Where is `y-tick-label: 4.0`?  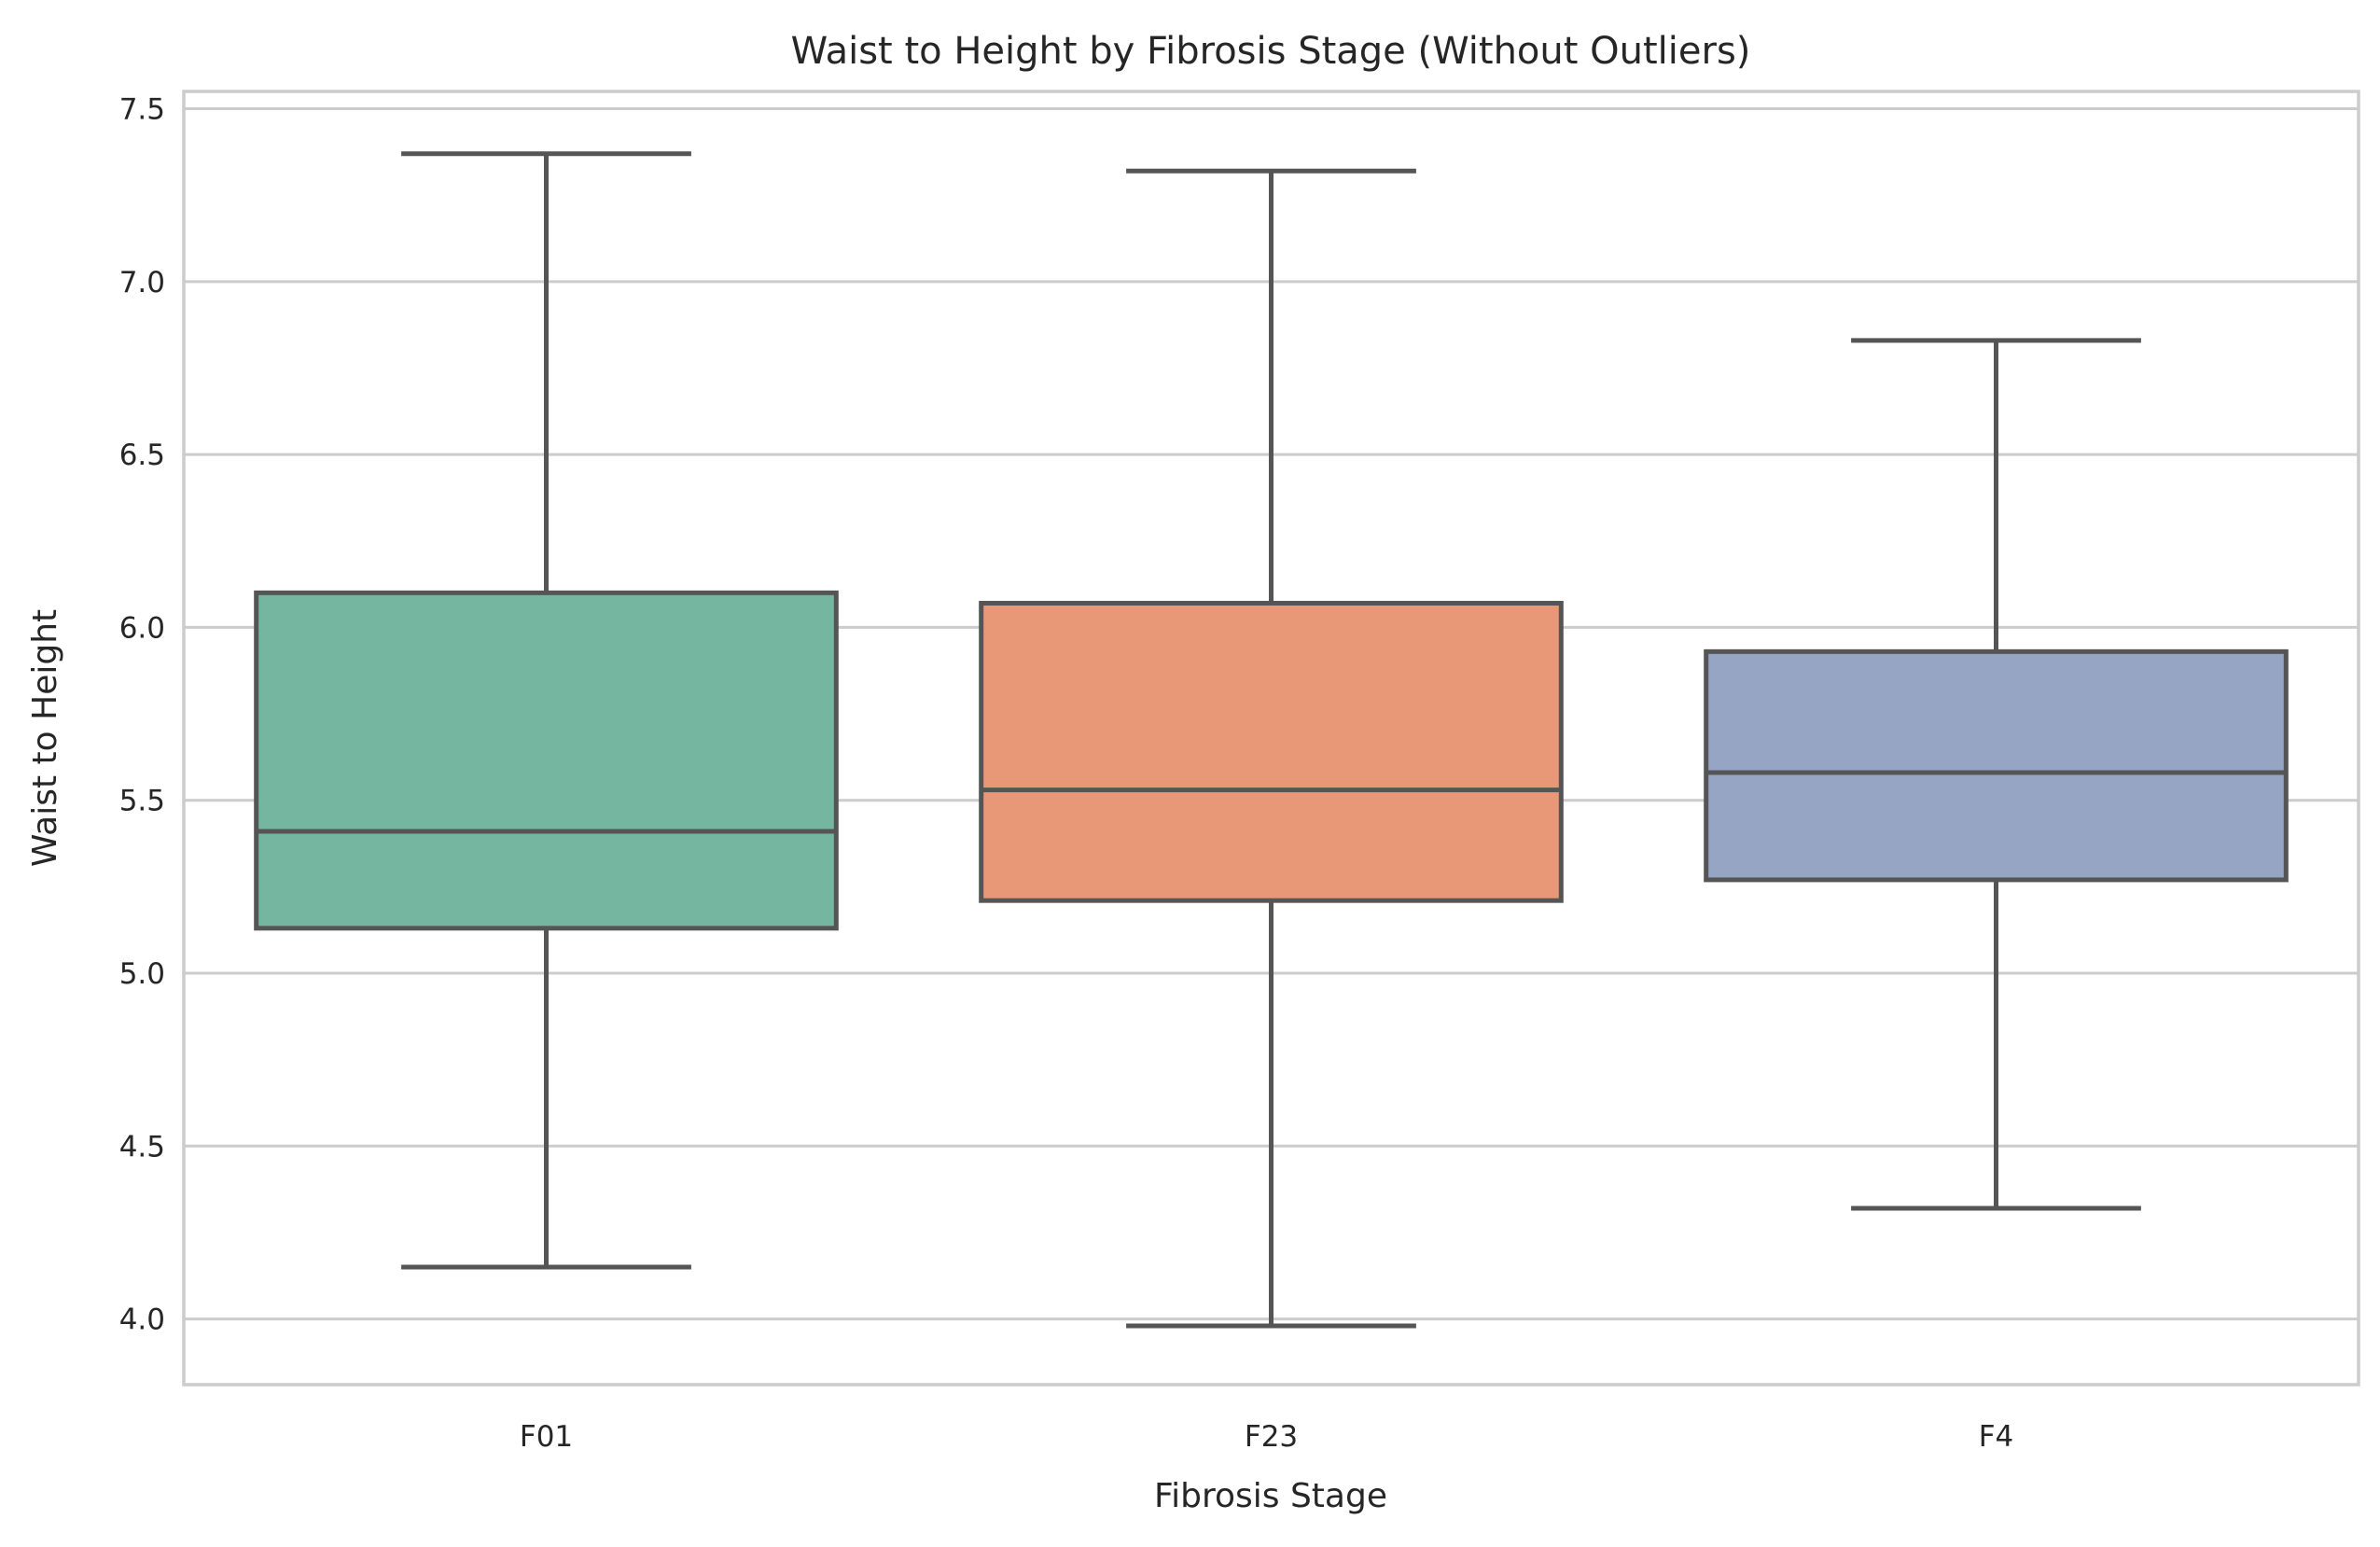 y-tick-label: 4.0 is located at coordinates (142, 1320).